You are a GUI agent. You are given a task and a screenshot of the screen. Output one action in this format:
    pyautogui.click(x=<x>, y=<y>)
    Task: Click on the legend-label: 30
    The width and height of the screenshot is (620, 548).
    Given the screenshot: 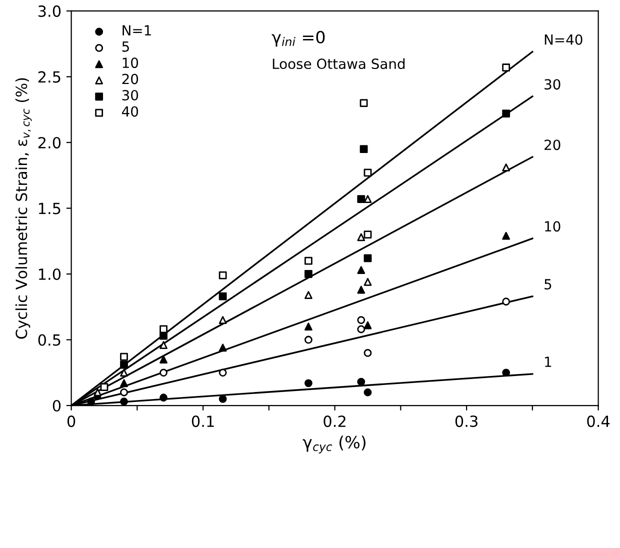 What is the action you would take?
    pyautogui.click(x=130, y=95)
    